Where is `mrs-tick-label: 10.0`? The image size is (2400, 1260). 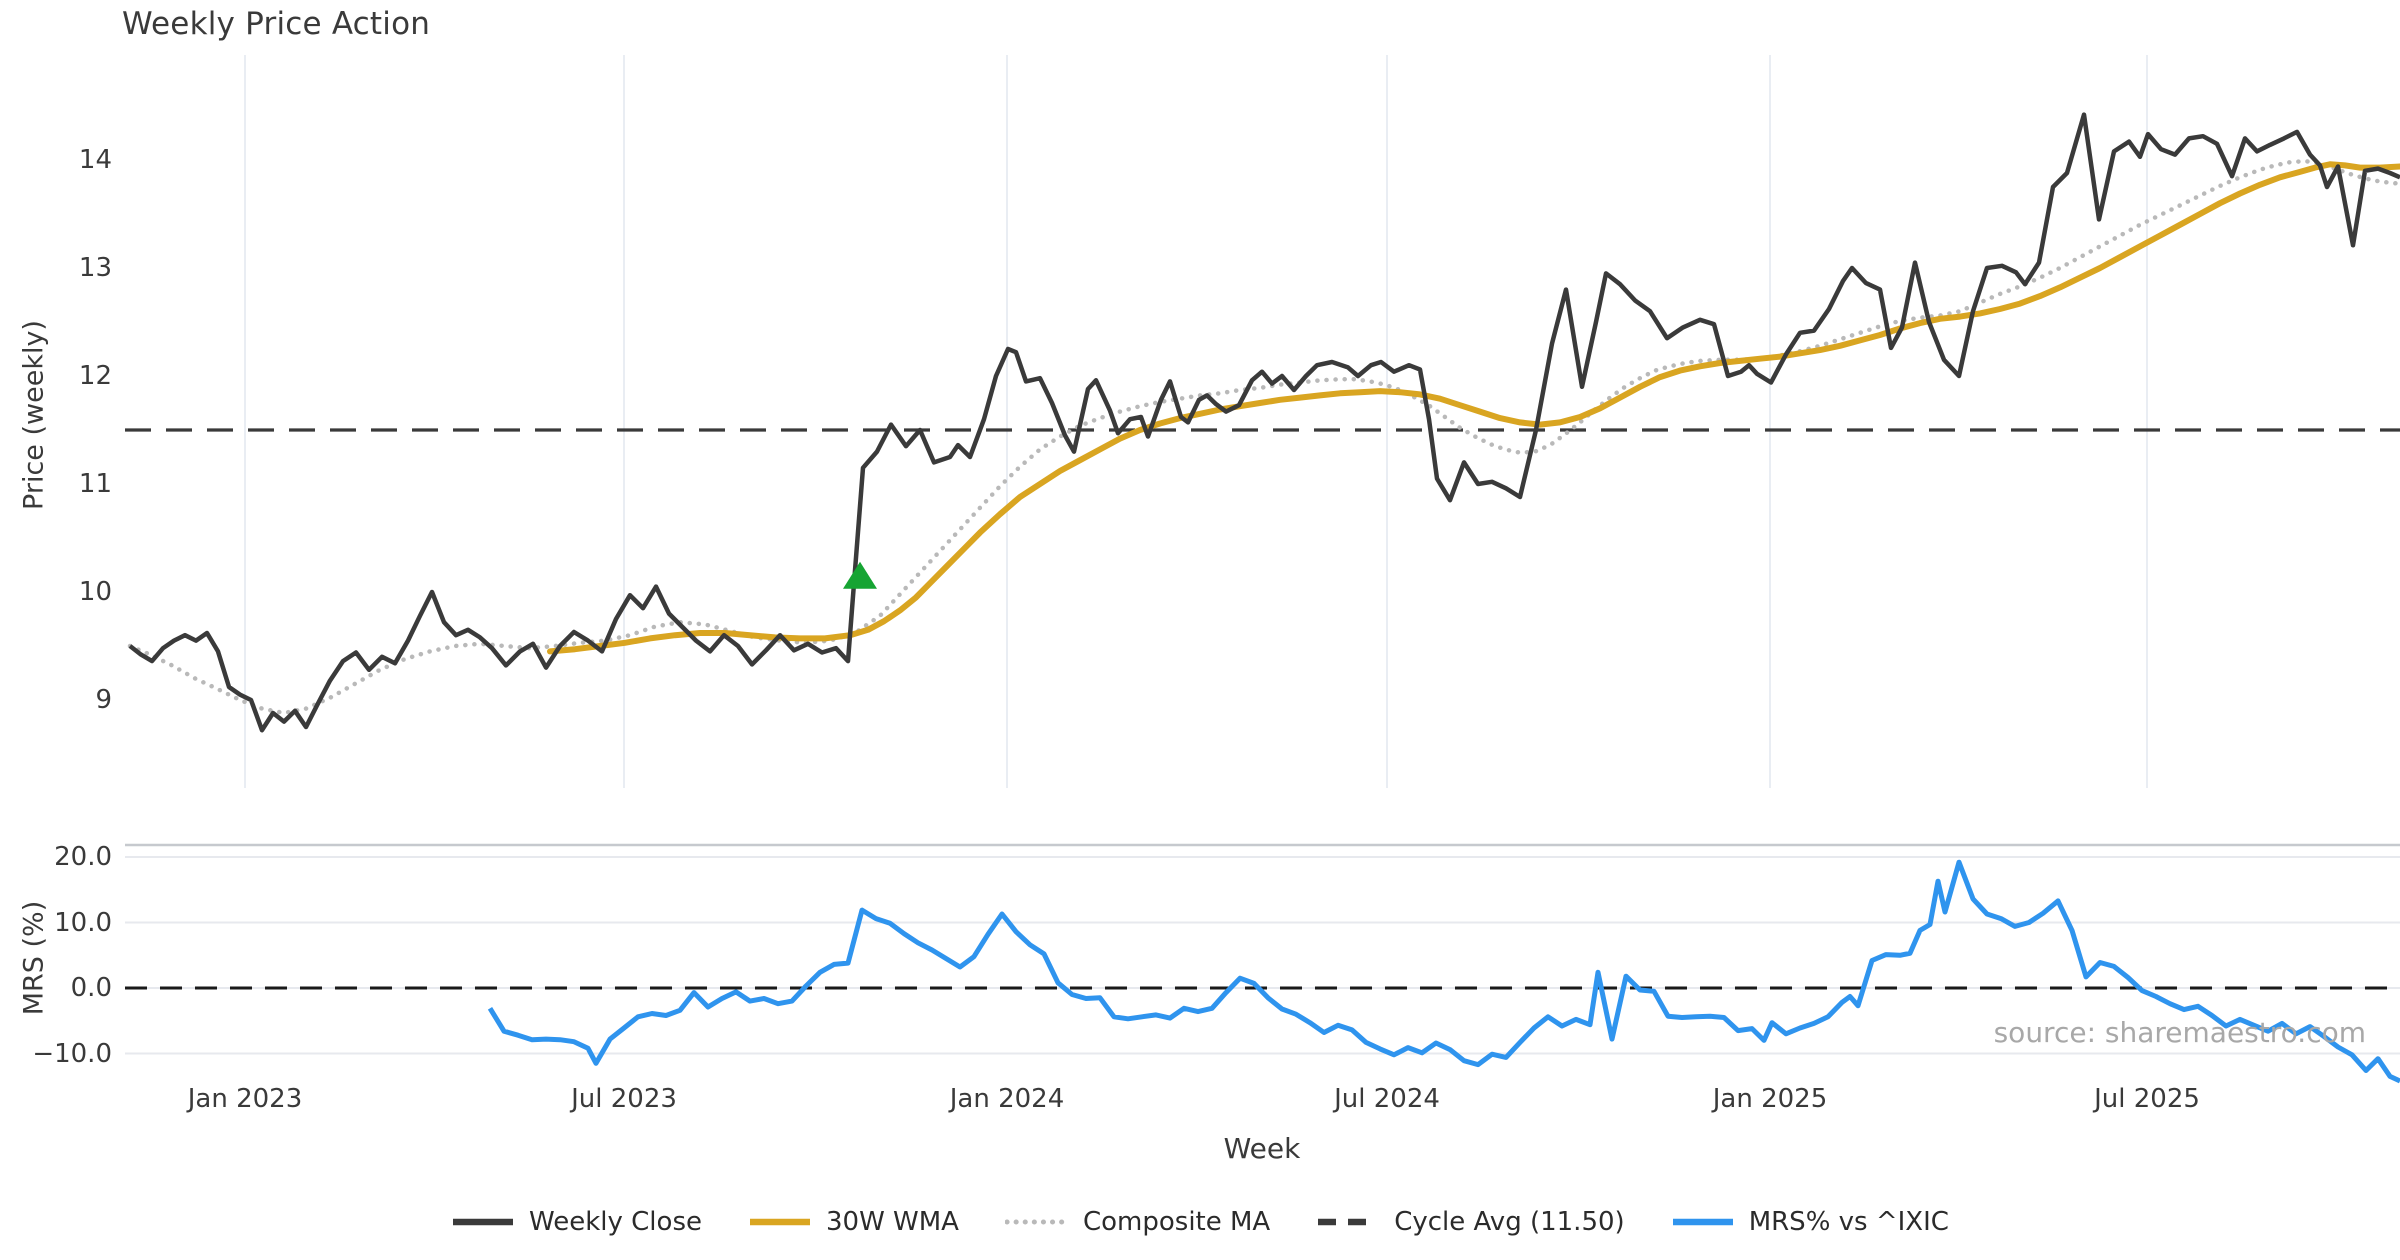 mrs-tick-label: 10.0 is located at coordinates (83, 922).